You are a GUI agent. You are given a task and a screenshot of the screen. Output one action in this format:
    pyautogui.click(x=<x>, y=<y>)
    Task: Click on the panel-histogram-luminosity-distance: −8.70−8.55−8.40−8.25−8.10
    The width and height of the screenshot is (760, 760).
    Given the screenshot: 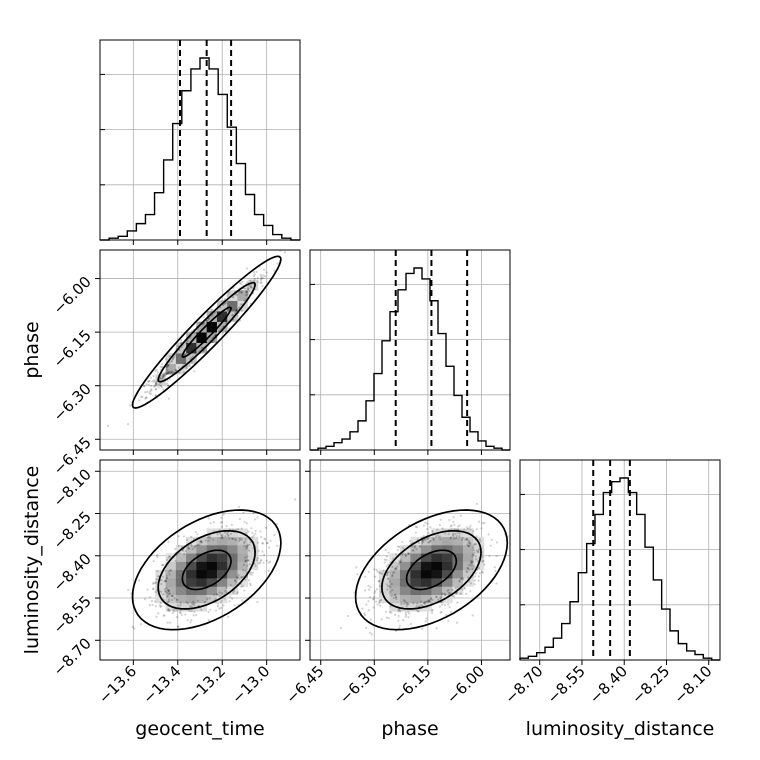 What is the action you would take?
    pyautogui.click(x=611, y=583)
    